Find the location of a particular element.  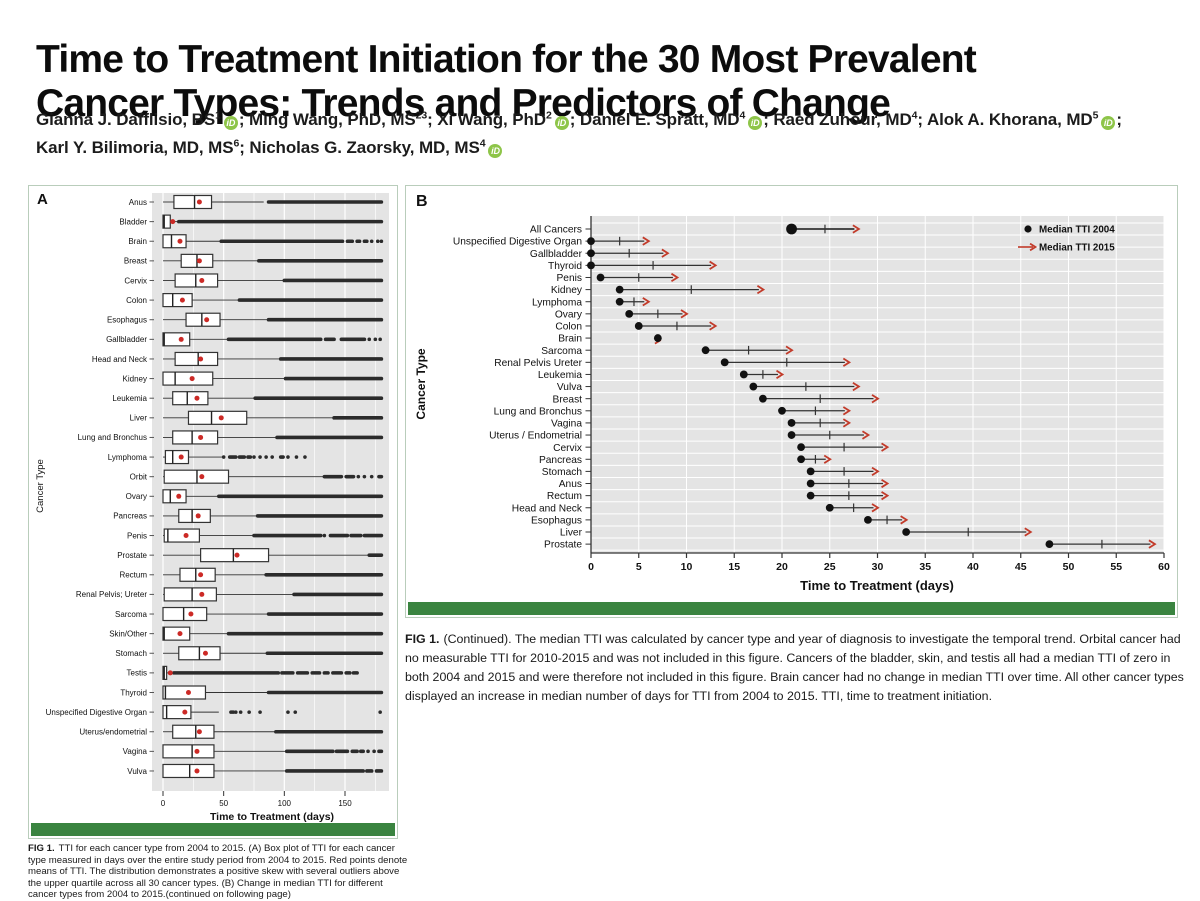

svg-text: Uterus/endometrial is located at coordinates (113, 732).